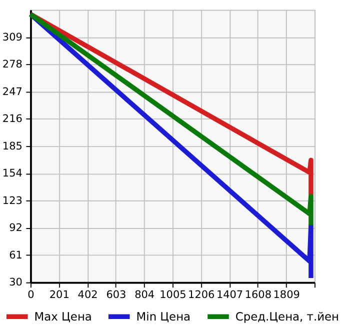 This screenshot has width=345, height=335. Describe the element at coordinates (63, 316) in the screenshot. I see `legend-label: Max Цена` at that location.